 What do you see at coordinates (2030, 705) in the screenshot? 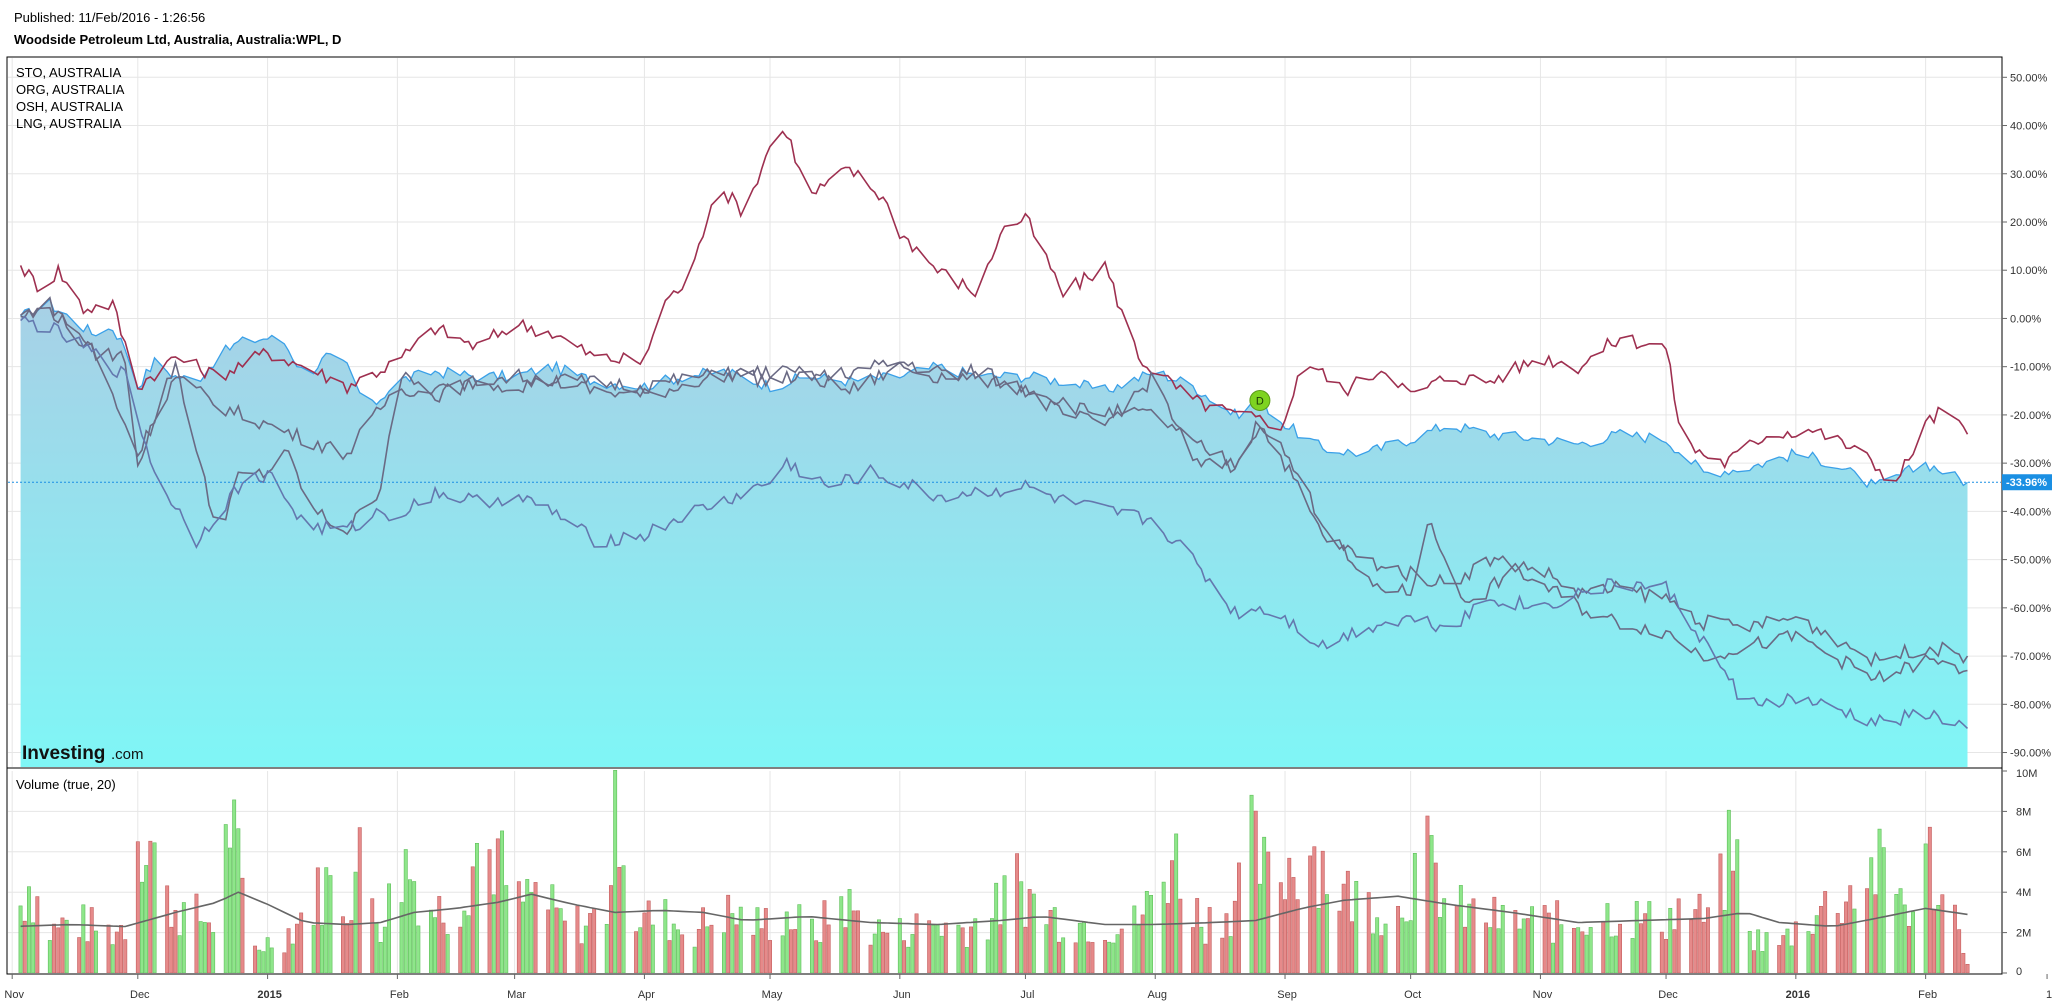
I see `y-tick-label: -80.00%` at bounding box center [2030, 705].